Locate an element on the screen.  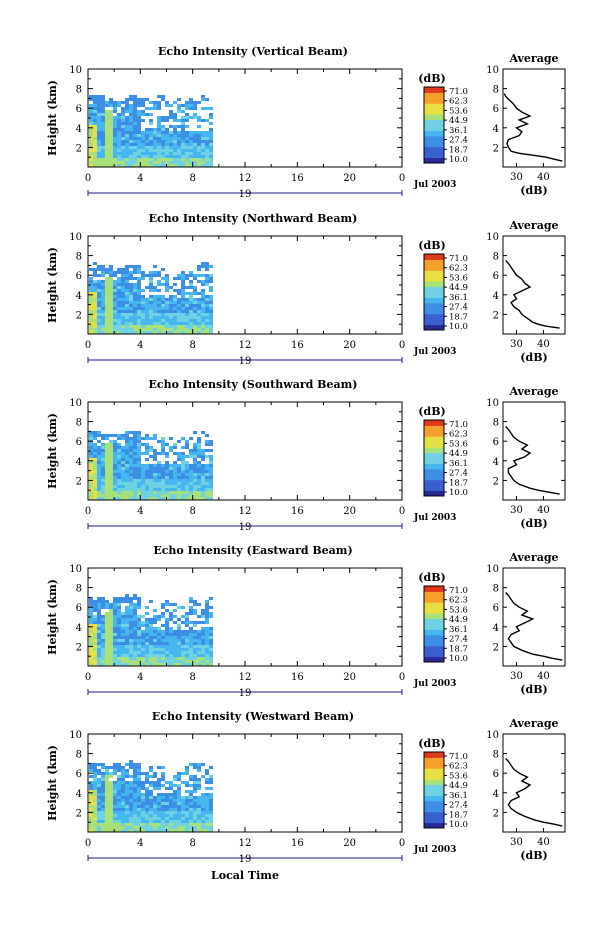
date-label: Jul 2003 is located at coordinates (434, 352).